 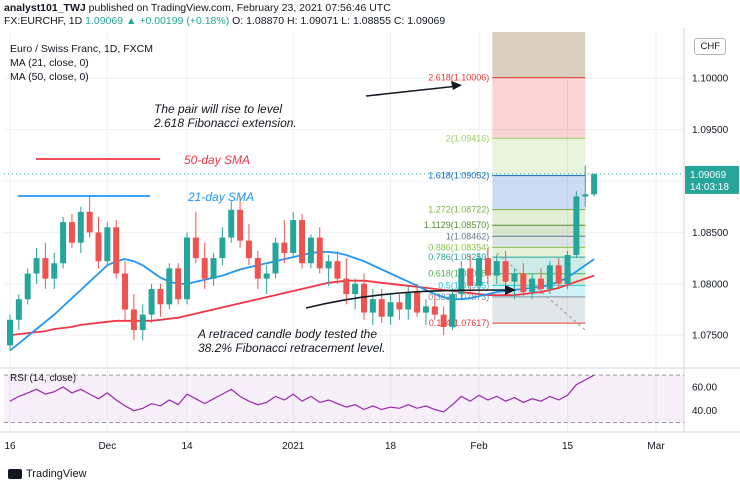 I want to click on fib-level-label: 0.382(1.07873), so click(x=458, y=297).